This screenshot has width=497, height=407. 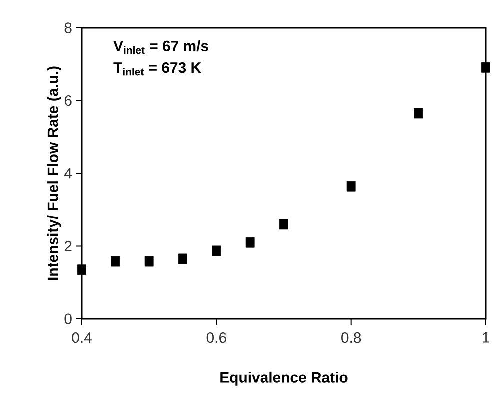 What do you see at coordinates (161, 47) in the screenshot?
I see `annotation: V$_{inlet}$ = 67 m/s` at bounding box center [161, 47].